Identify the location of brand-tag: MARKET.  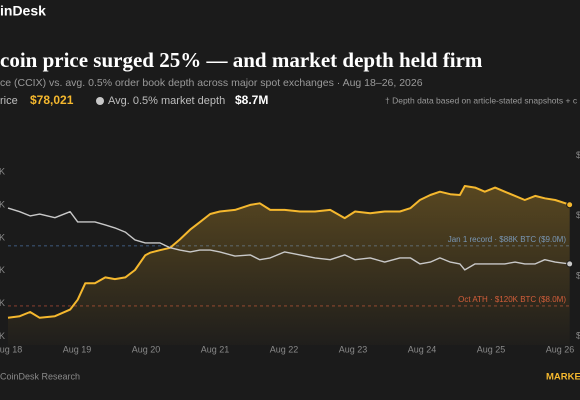
(563, 377).